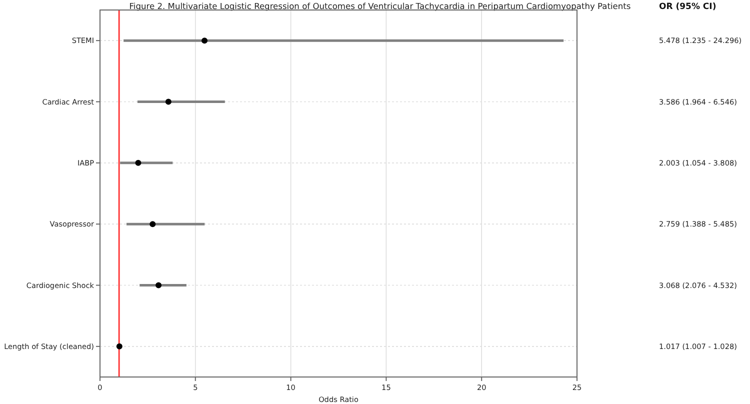  I want to click on text: OR (95% CI), so click(687, 7).